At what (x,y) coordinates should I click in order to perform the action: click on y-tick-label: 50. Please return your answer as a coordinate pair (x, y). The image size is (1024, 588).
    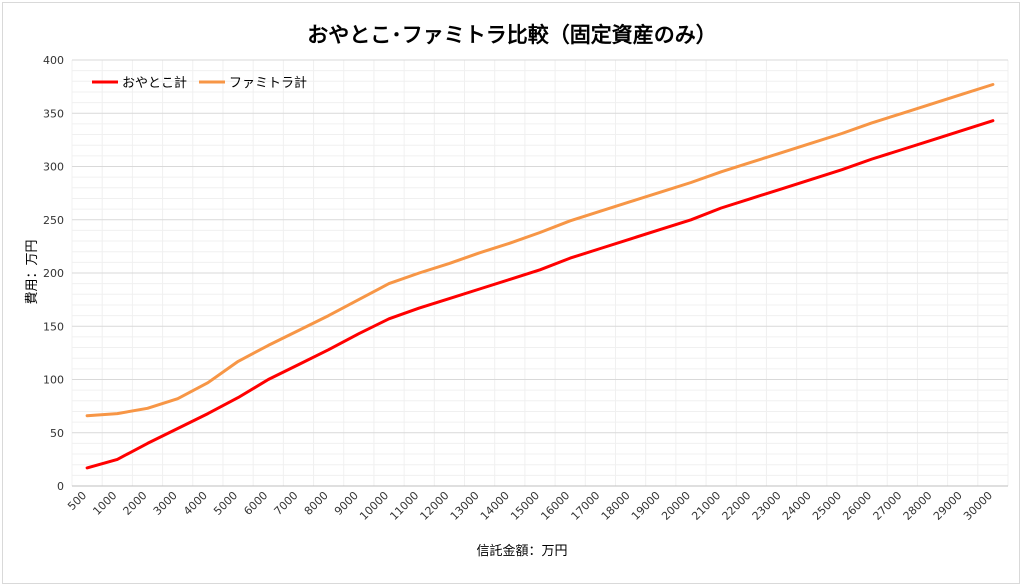
    Looking at the image, I should click on (57, 433).